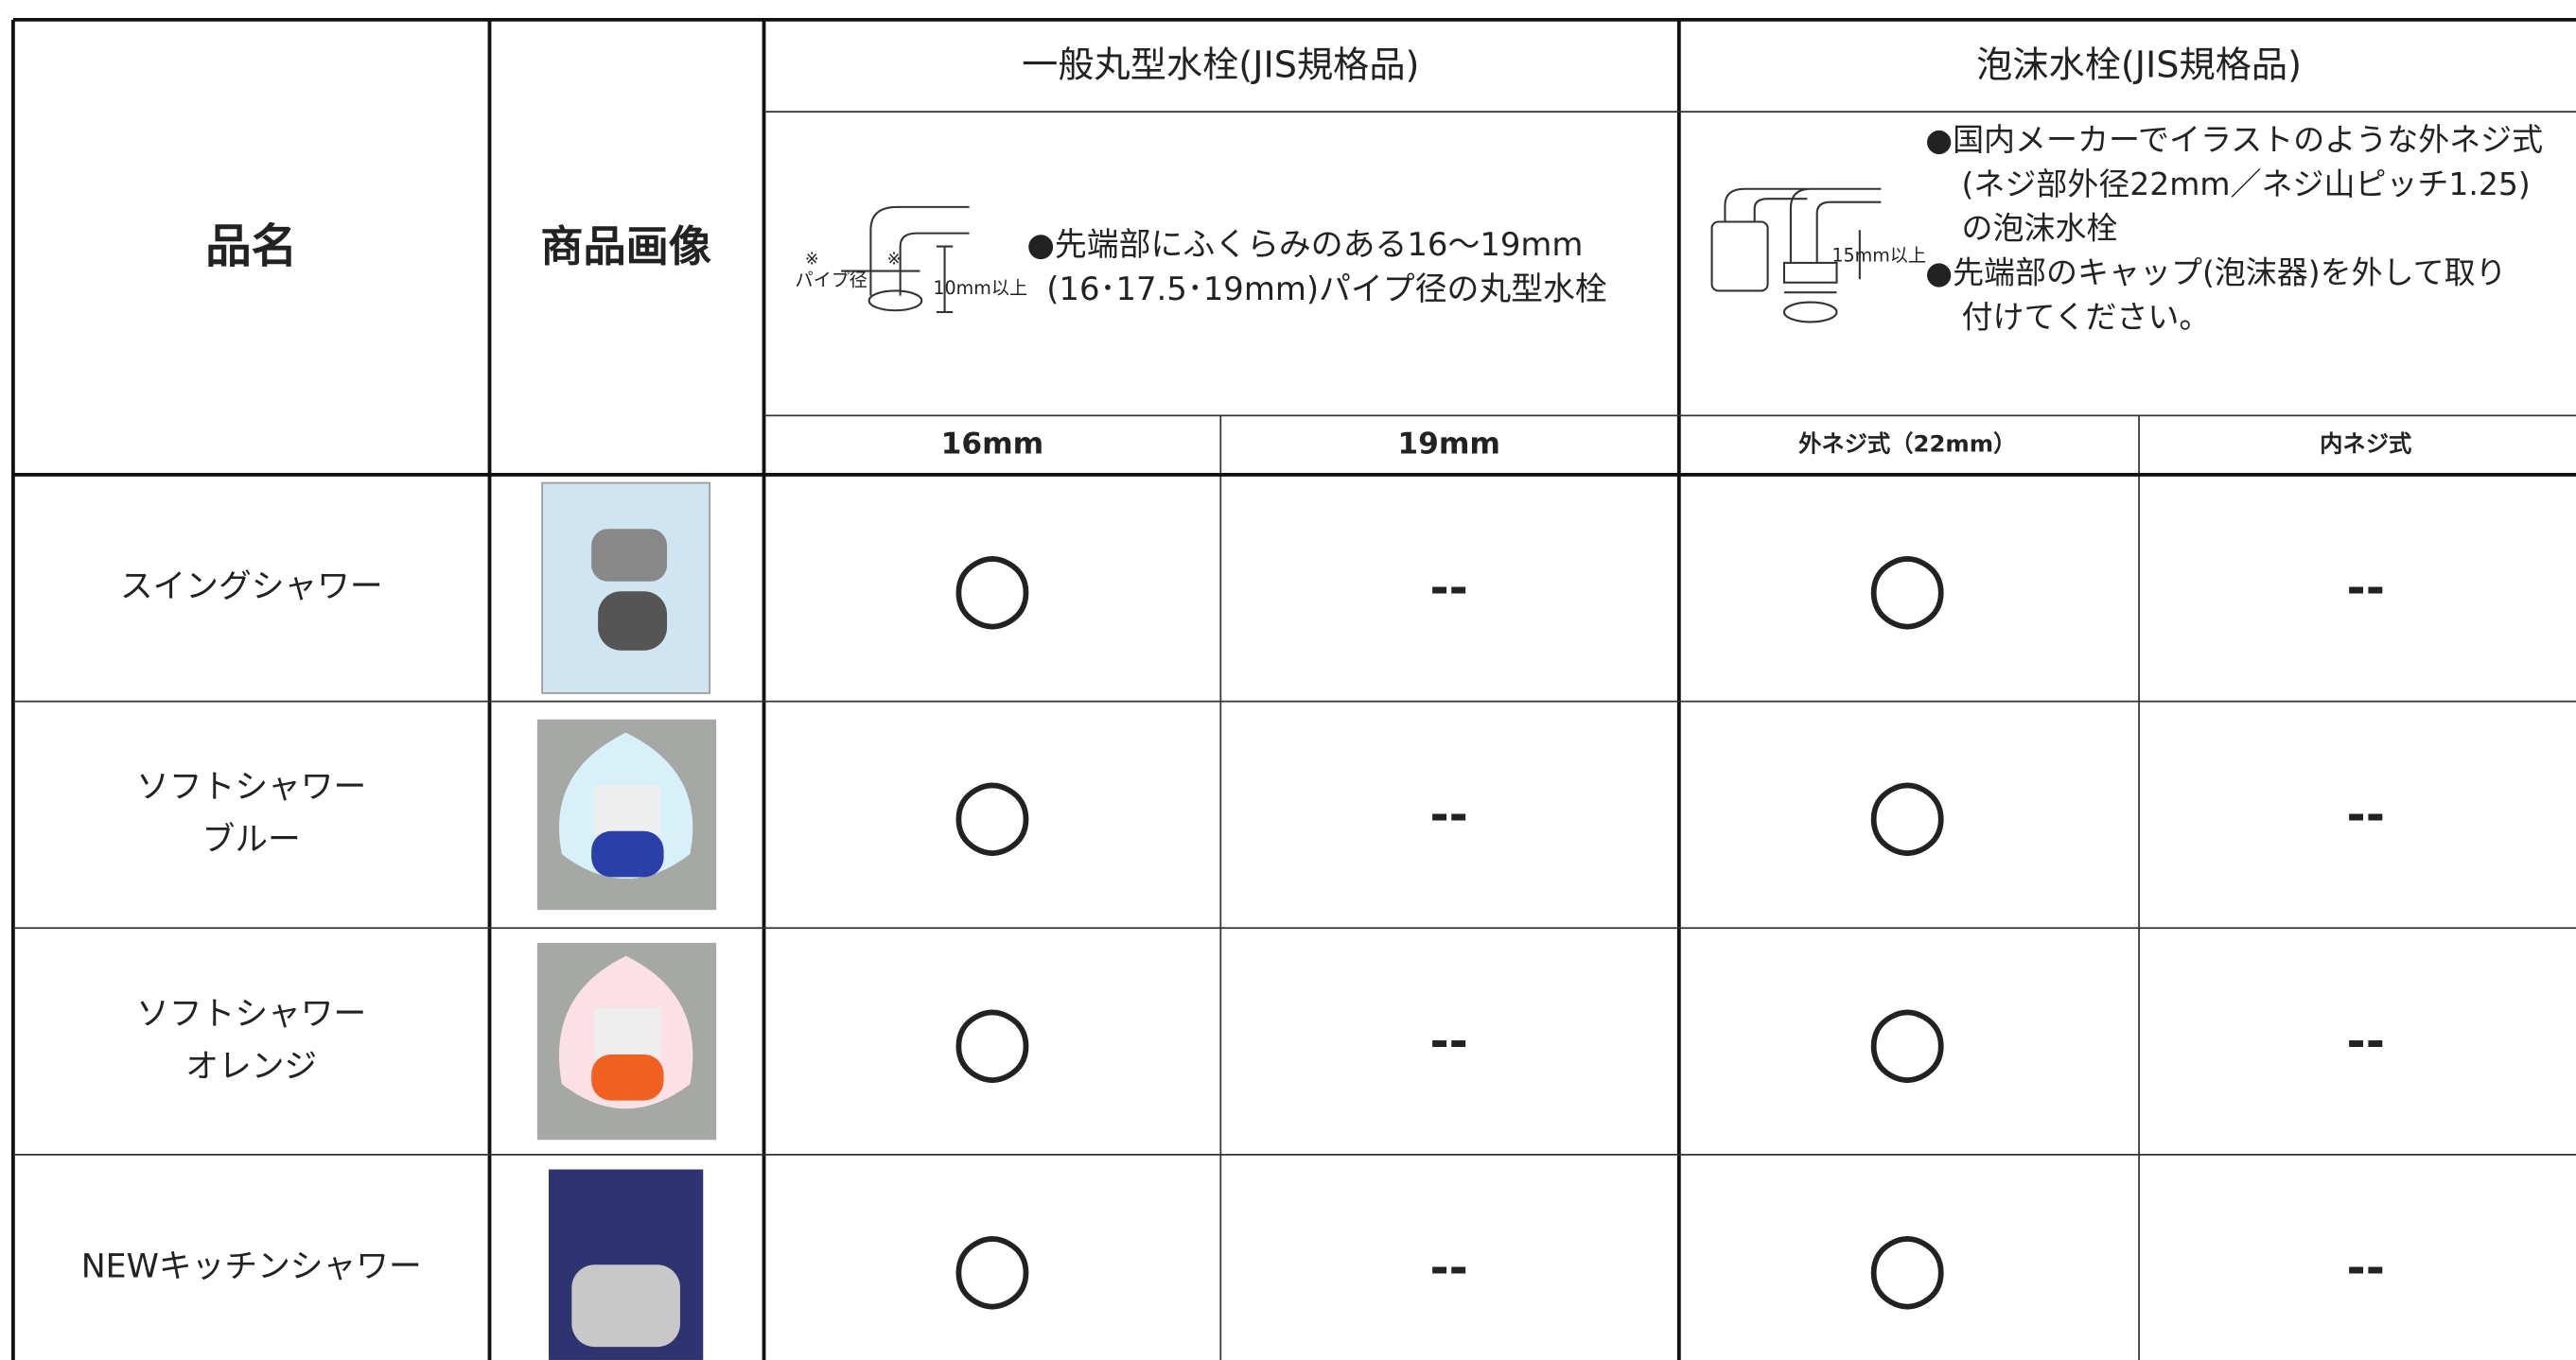 This screenshot has width=2576, height=1360. What do you see at coordinates (2365, 444) in the screenshot?
I see `subheader: 内ネジ式` at bounding box center [2365, 444].